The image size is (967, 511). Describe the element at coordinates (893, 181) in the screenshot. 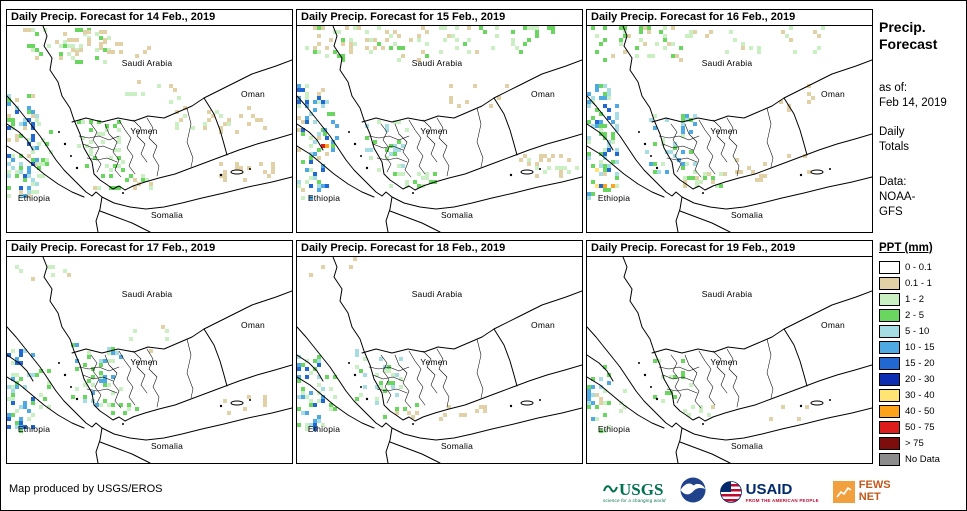

I see `data-source-label: Data:` at that location.